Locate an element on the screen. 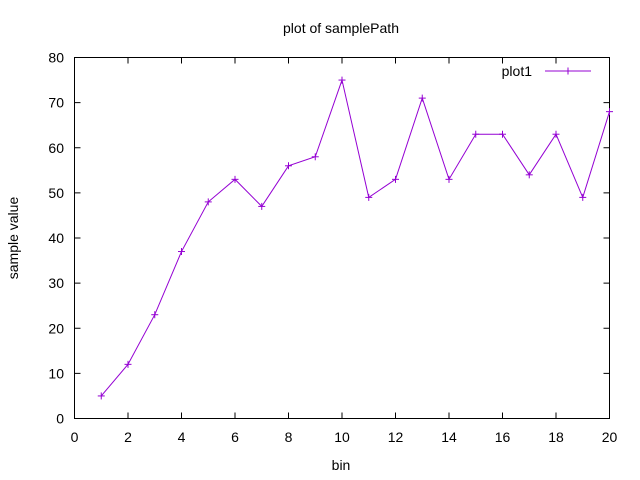  x-tick: 14 is located at coordinates (449, 251).